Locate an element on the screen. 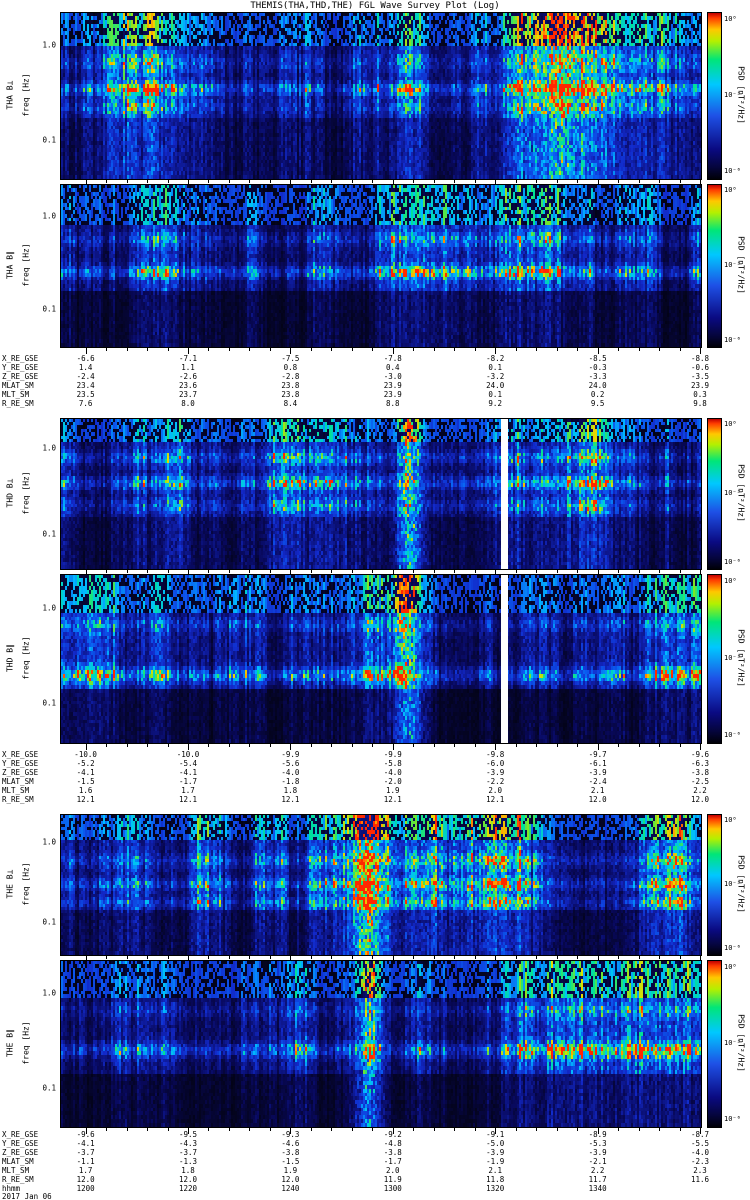 This screenshot has width=750, height=1200. ephemeris-value: -7.8 is located at coordinates (392, 358).